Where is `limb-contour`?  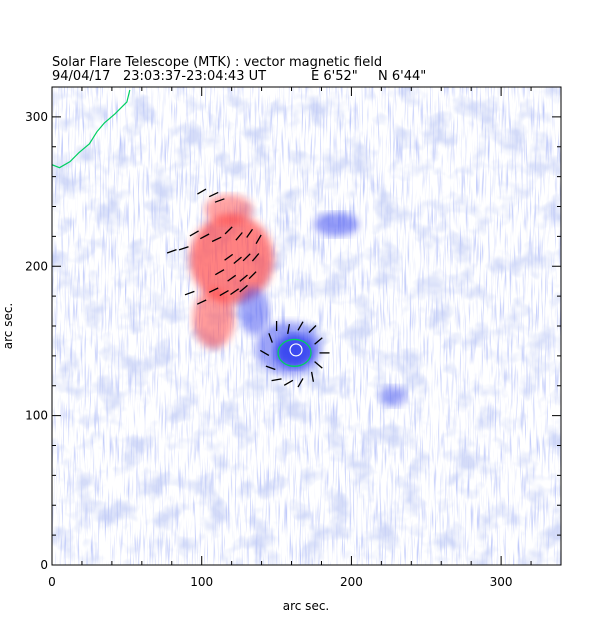
limb-contour is located at coordinates (91, 129).